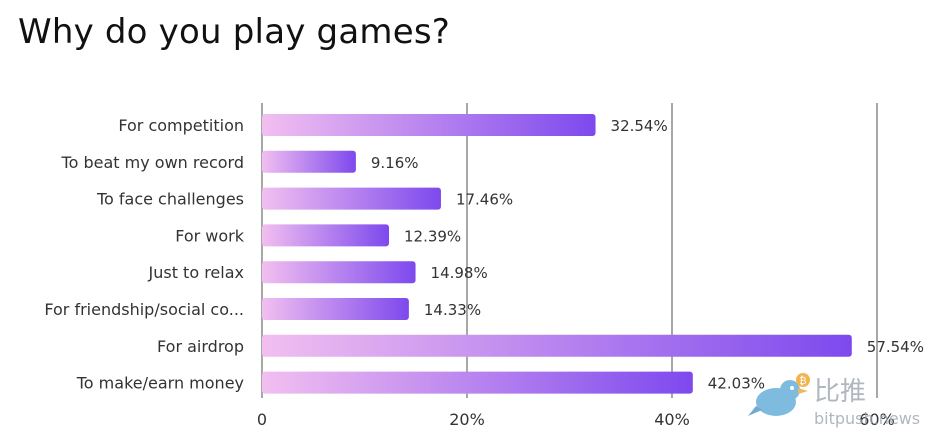 The height and width of the screenshot is (444, 945). What do you see at coordinates (779, 394) in the screenshot?
I see `bird-icon: ₿` at bounding box center [779, 394].